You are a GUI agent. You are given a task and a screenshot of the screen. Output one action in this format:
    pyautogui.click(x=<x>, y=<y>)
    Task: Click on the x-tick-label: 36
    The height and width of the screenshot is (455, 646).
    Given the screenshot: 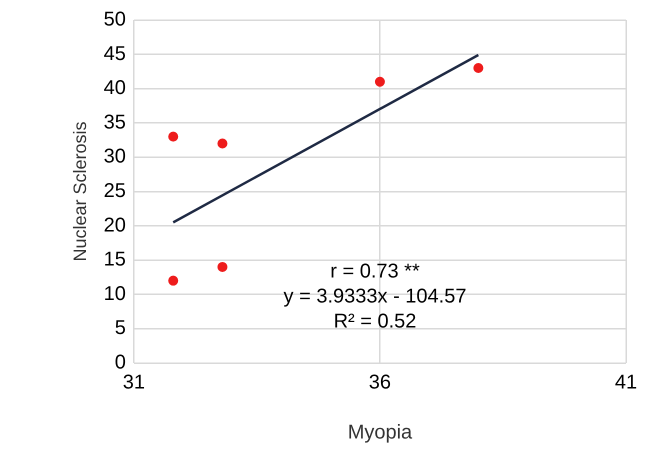 What is the action you would take?
    pyautogui.click(x=380, y=383)
    